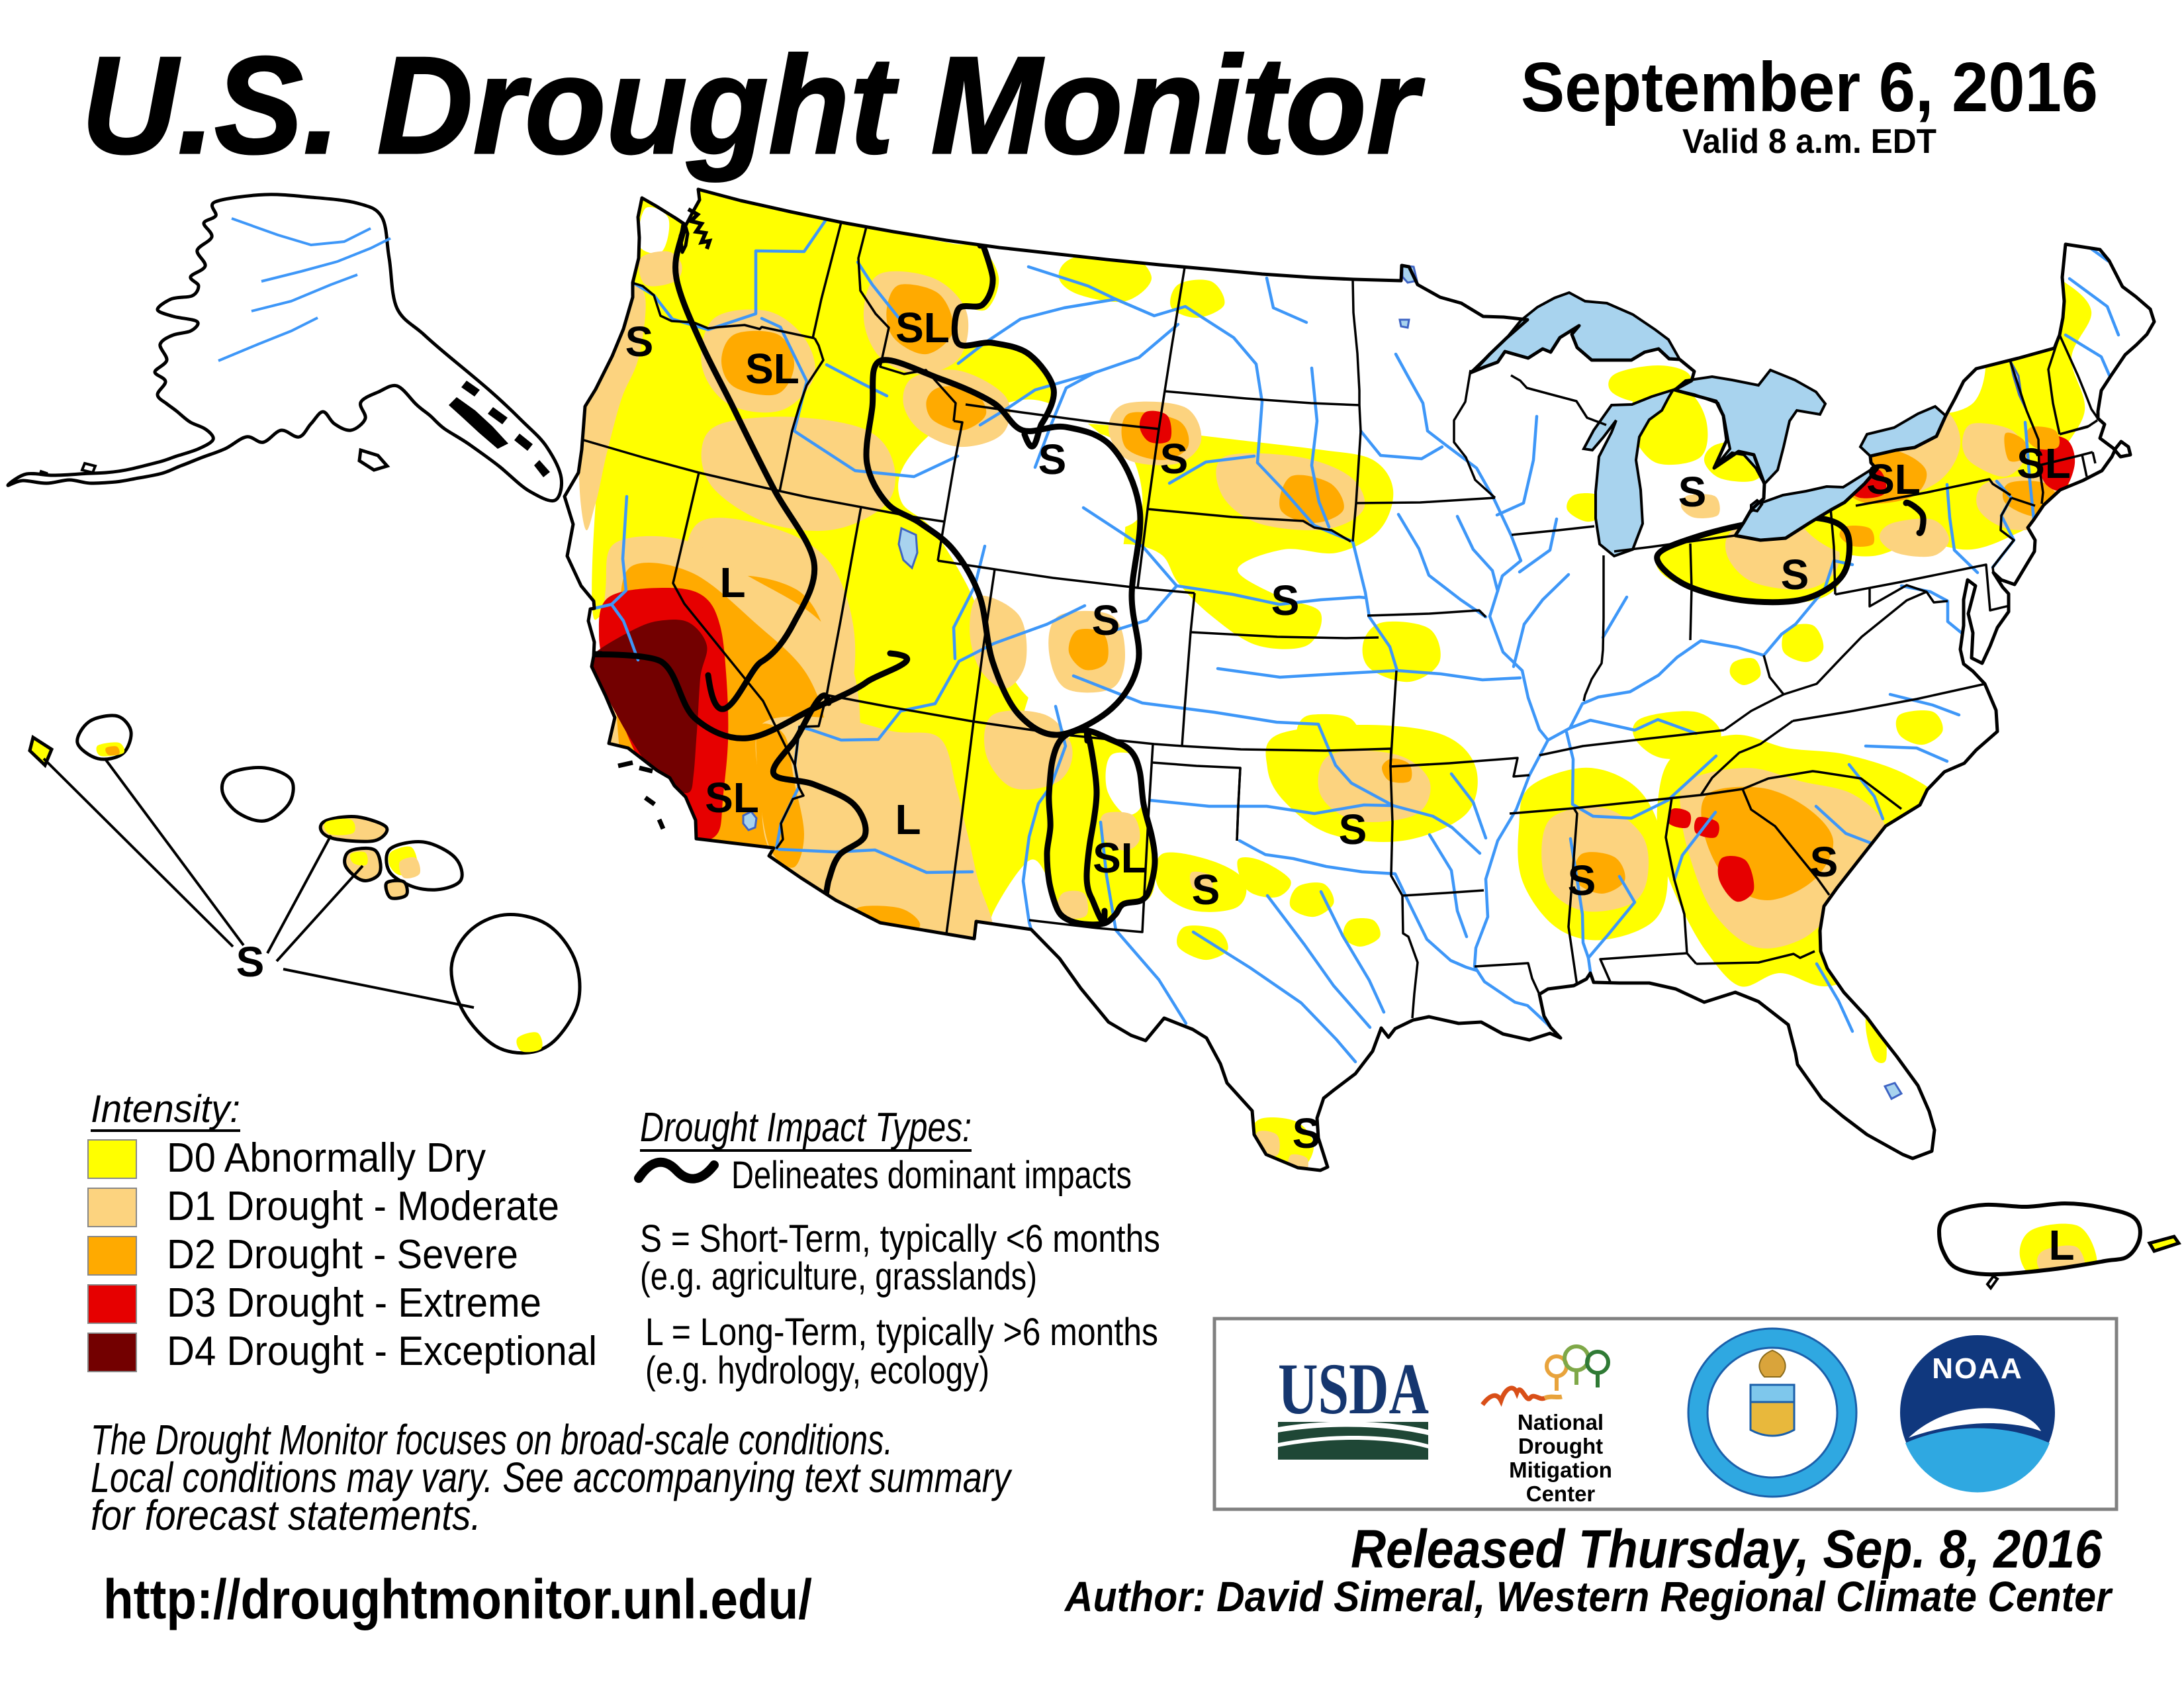  Describe the element at coordinates (752, 105) in the screenshot. I see `svg-text: U.S. Drought Monitor` at that location.